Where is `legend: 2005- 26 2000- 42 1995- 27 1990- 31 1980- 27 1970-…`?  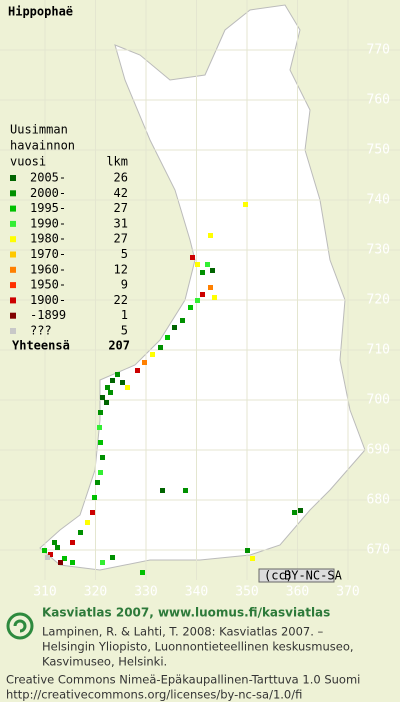 legend: 2005- 26 2000- 42 1995- 27 1990- 31 1980- 27 1970-… is located at coordinates (69, 254).